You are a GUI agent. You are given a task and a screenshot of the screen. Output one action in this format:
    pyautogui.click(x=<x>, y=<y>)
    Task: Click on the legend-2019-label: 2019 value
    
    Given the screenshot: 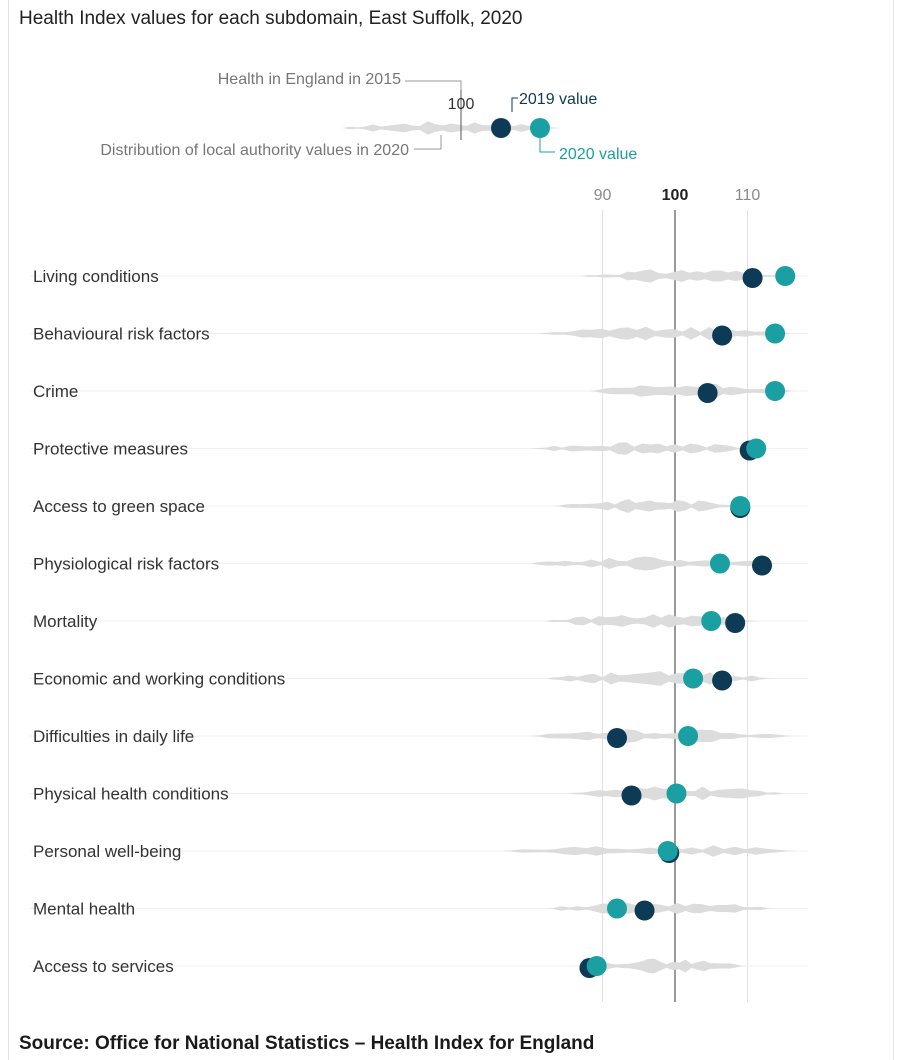 What is the action you would take?
    pyautogui.click(x=558, y=99)
    